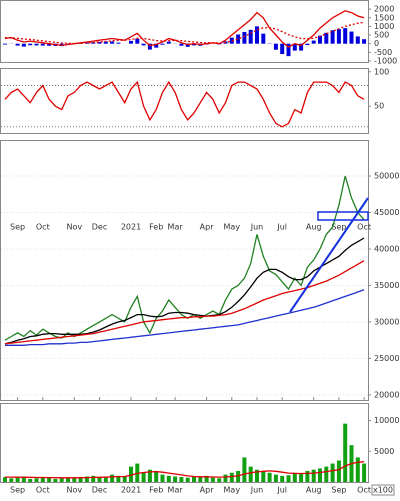  I want to click on y-tick-label: 5000, so click(384, 451).